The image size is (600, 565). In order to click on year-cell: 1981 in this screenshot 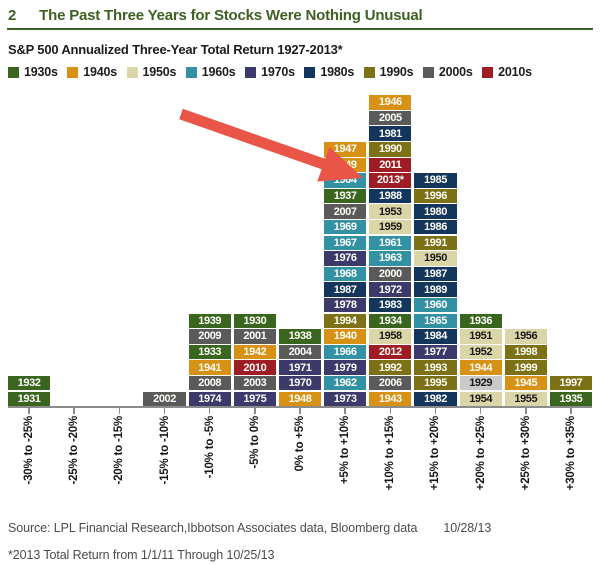, I will do `click(390, 133)`.